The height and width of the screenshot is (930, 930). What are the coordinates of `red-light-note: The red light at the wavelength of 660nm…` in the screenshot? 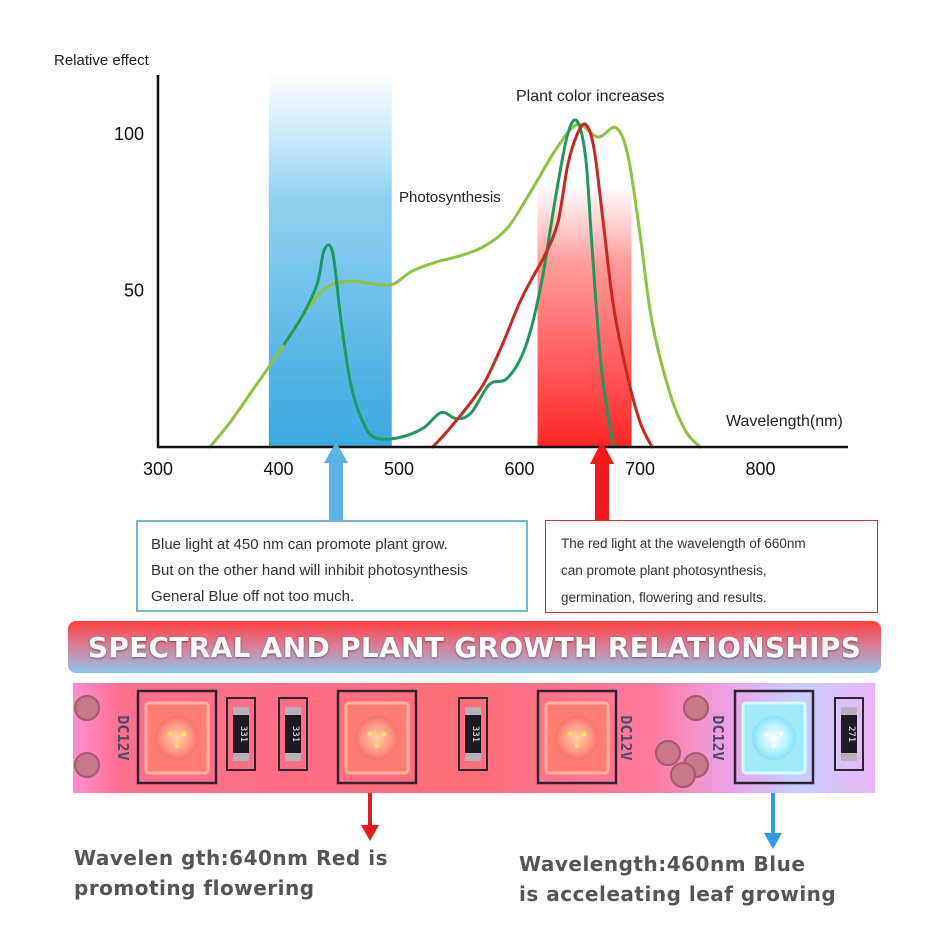 It's located at (711, 566).